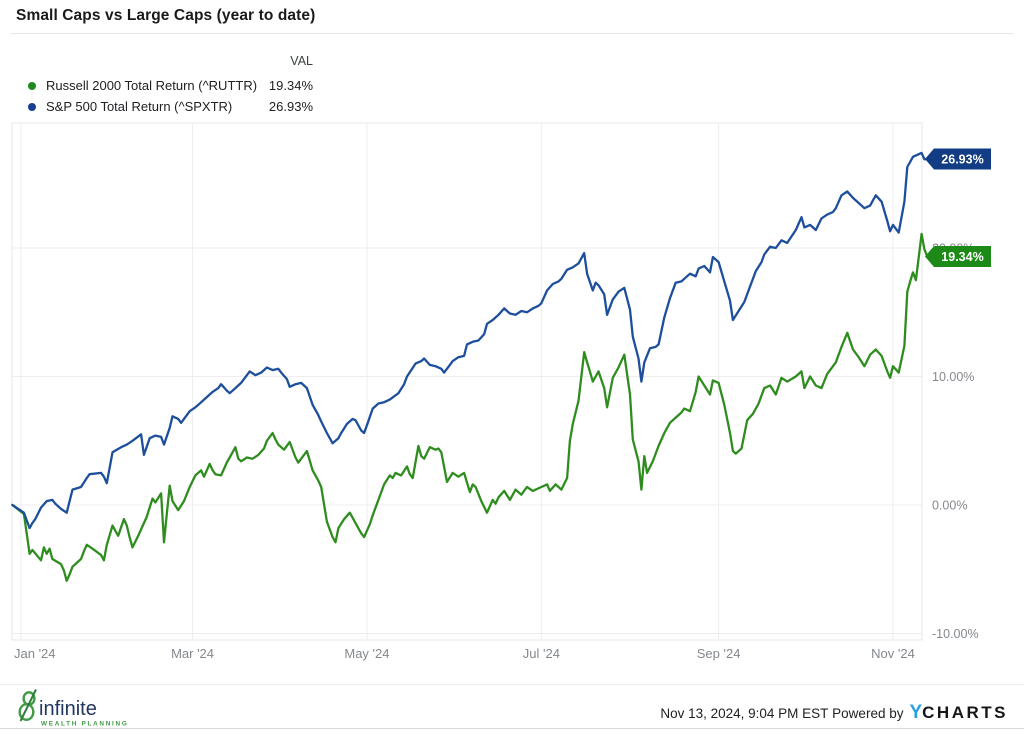  I want to click on x-axis-tick-label: Jul '24, so click(541, 653).